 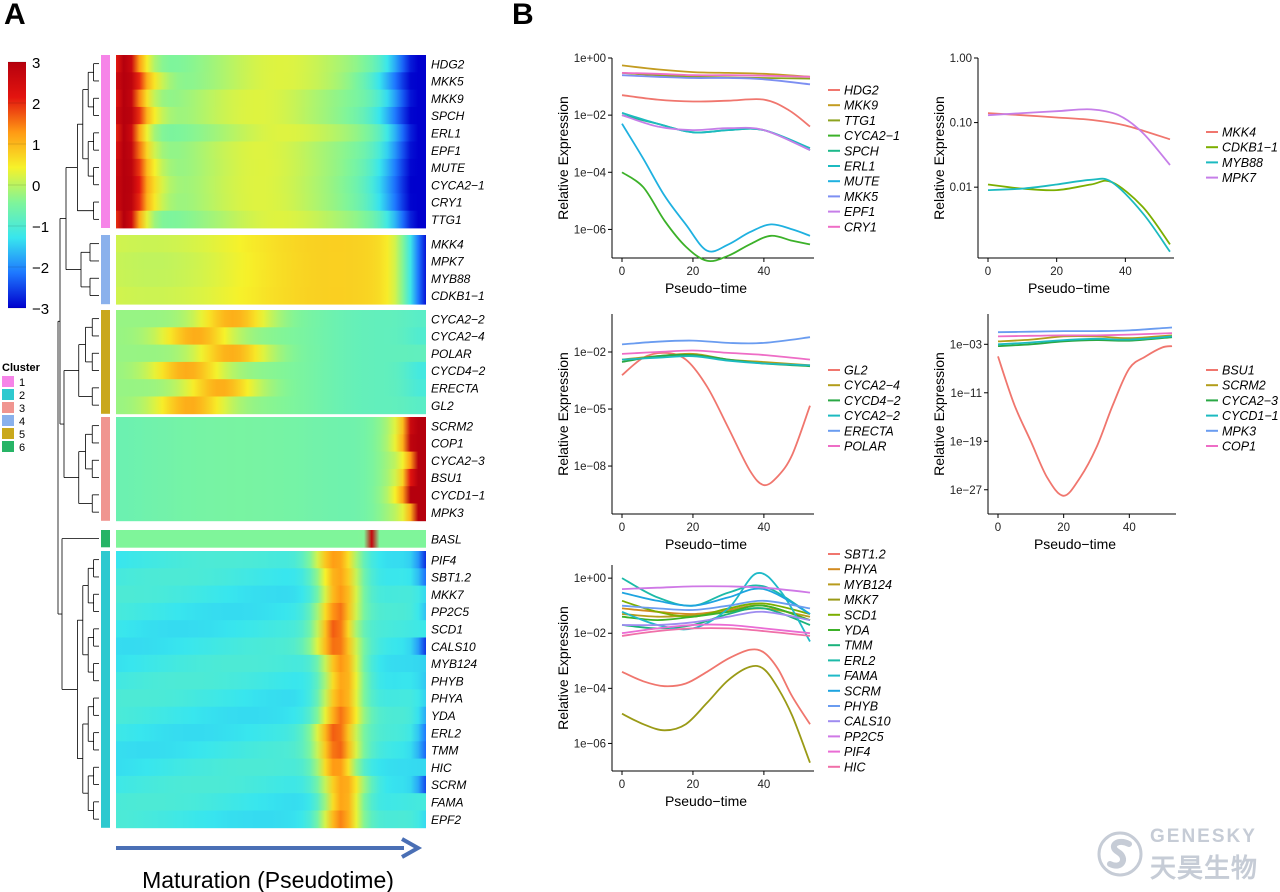 What do you see at coordinates (861, 197) in the screenshot?
I see `legend-label: MKK5` at bounding box center [861, 197].